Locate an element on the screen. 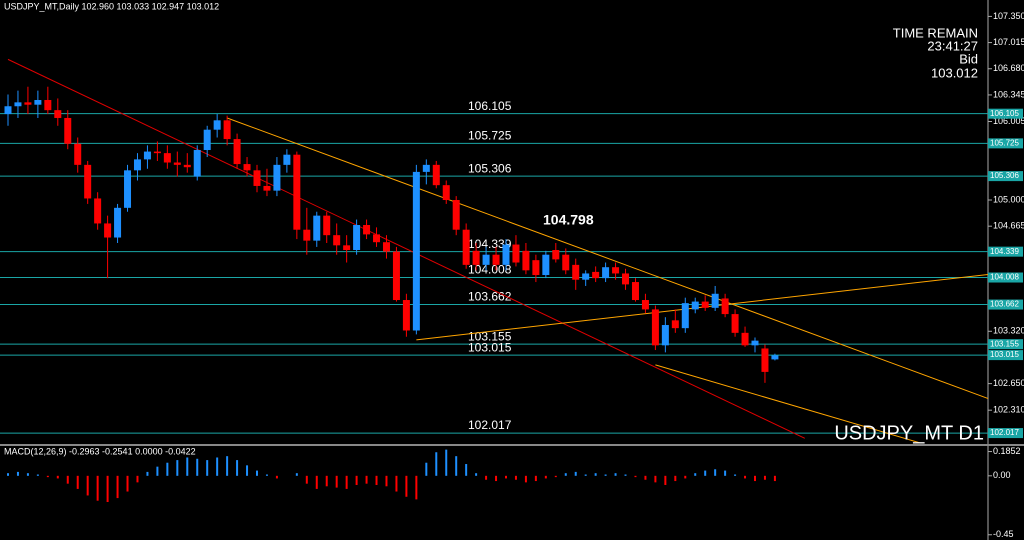  y-tick-label: 107.015 is located at coordinates (1008, 42).